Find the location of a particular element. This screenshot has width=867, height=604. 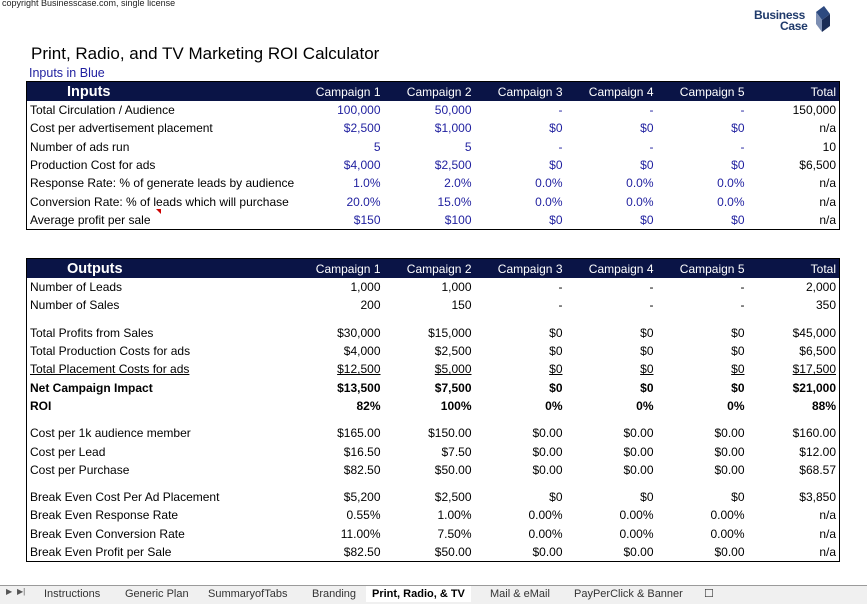

sheet-tab: PayPerClick & Banner is located at coordinates (628, 594).